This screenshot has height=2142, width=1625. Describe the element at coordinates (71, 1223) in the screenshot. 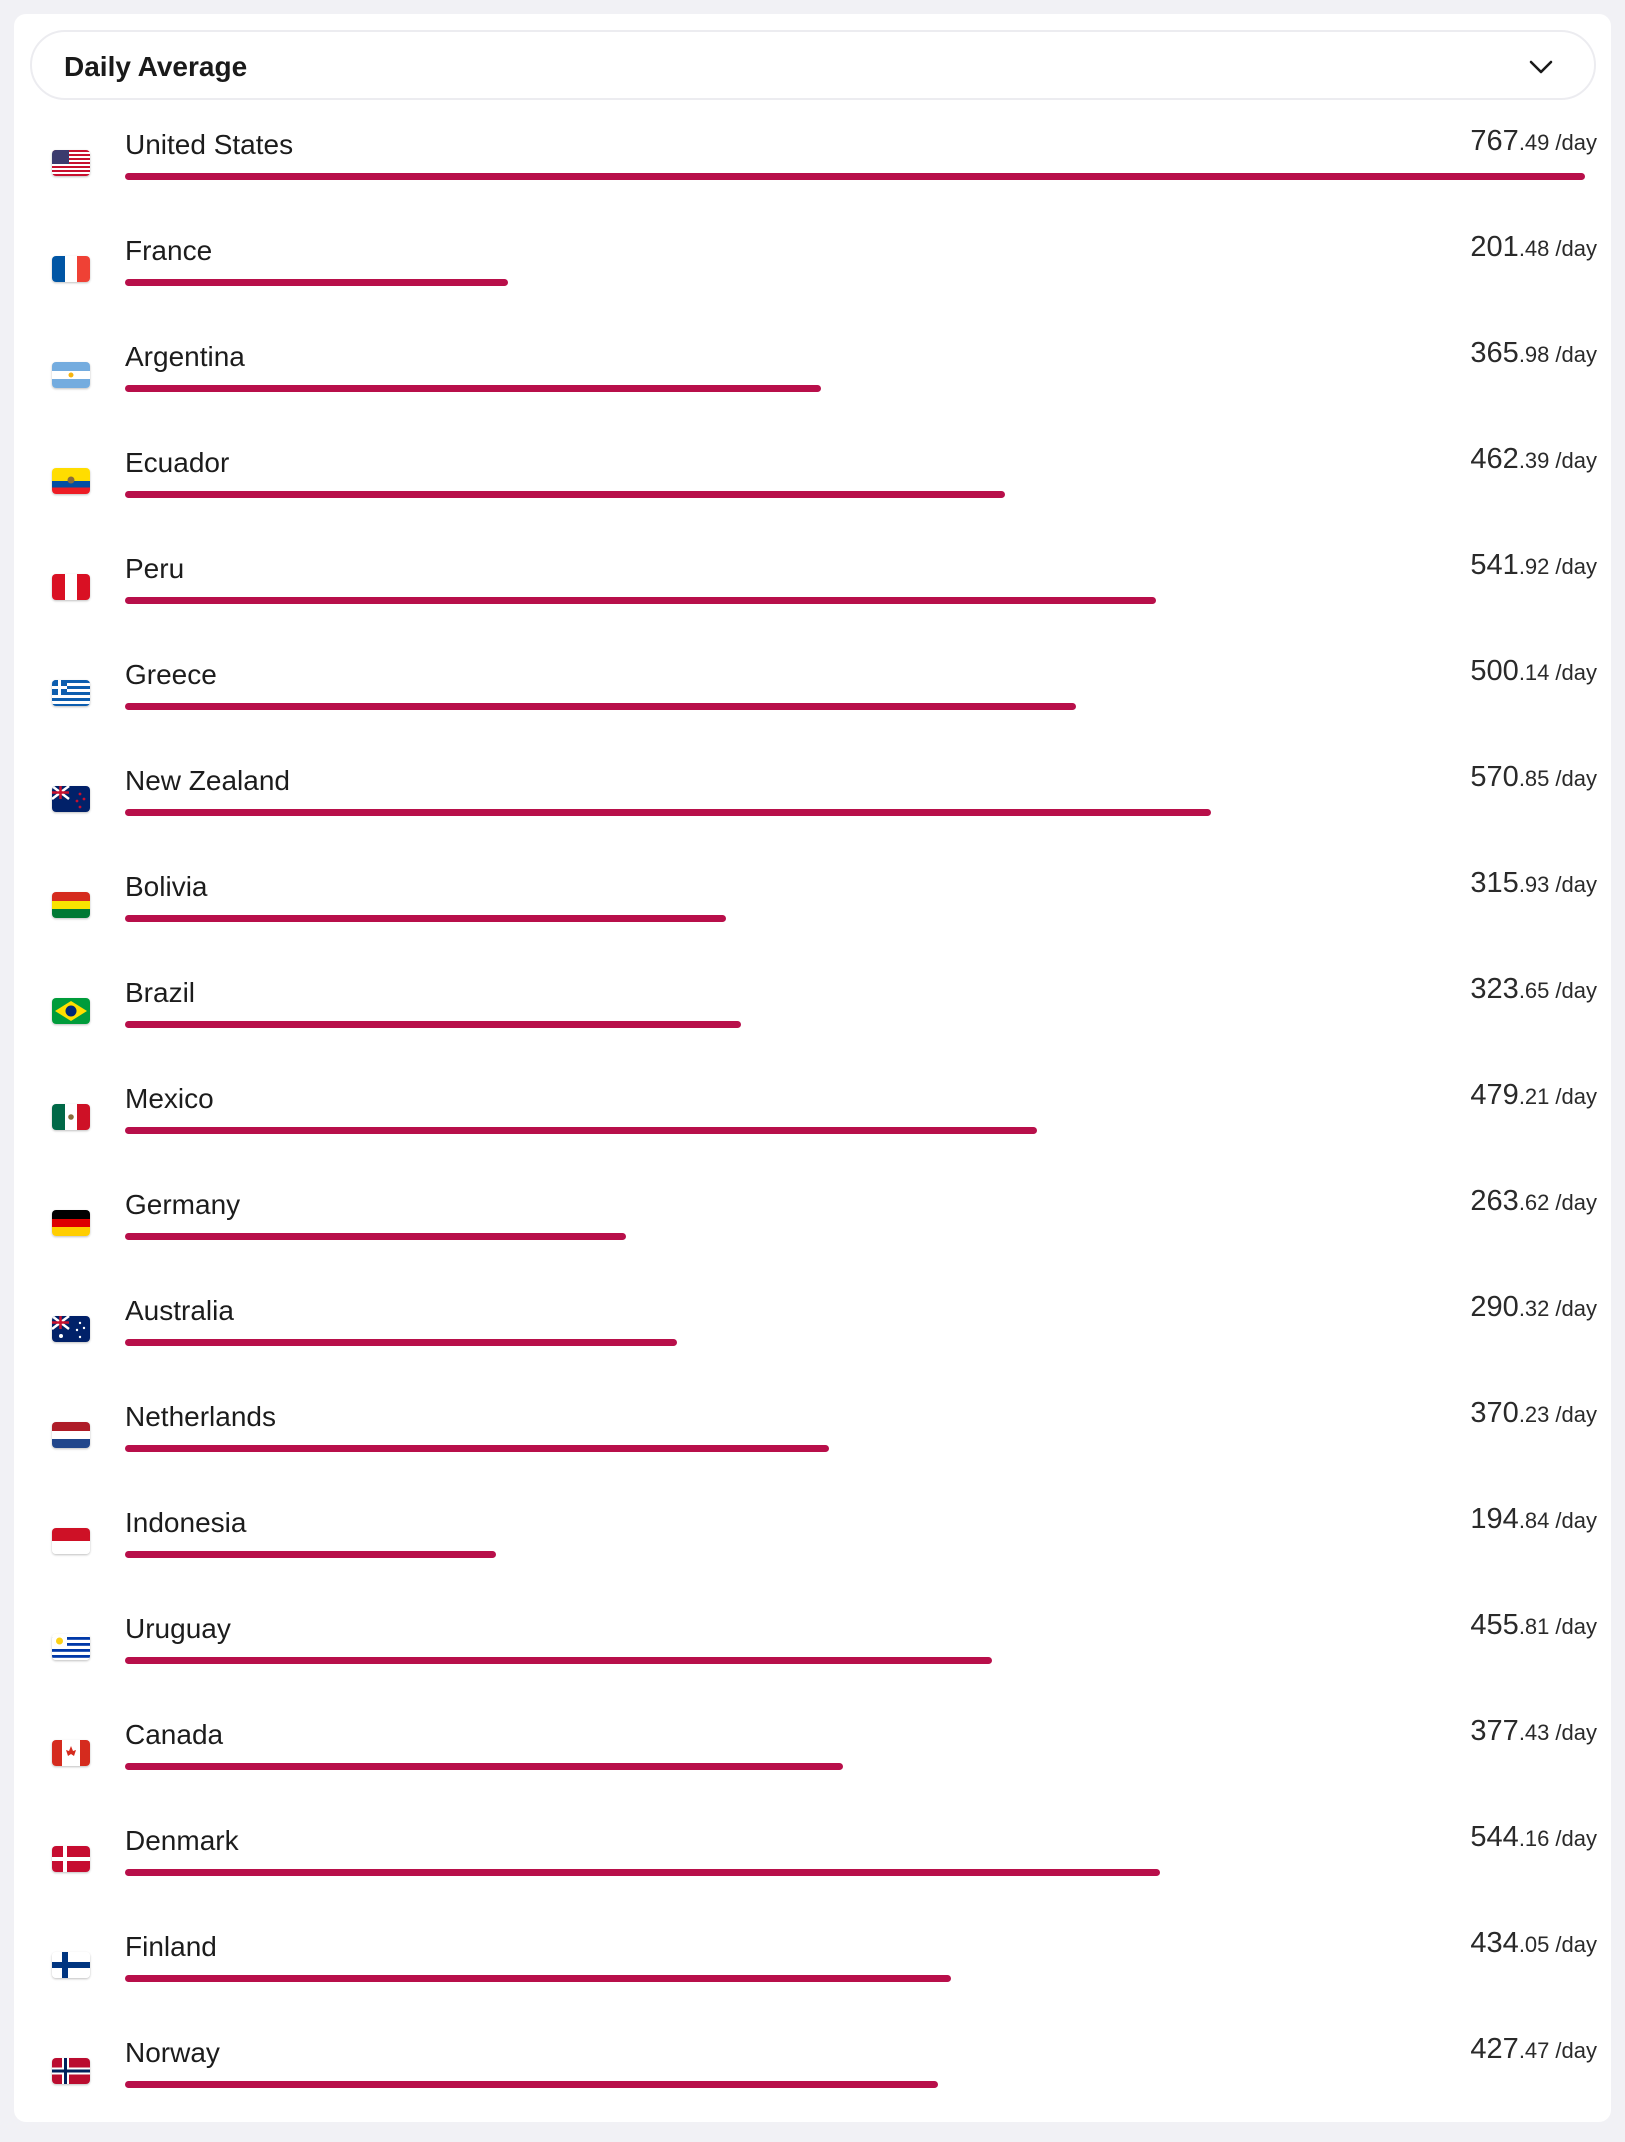

I see `de-flag-icon` at that location.